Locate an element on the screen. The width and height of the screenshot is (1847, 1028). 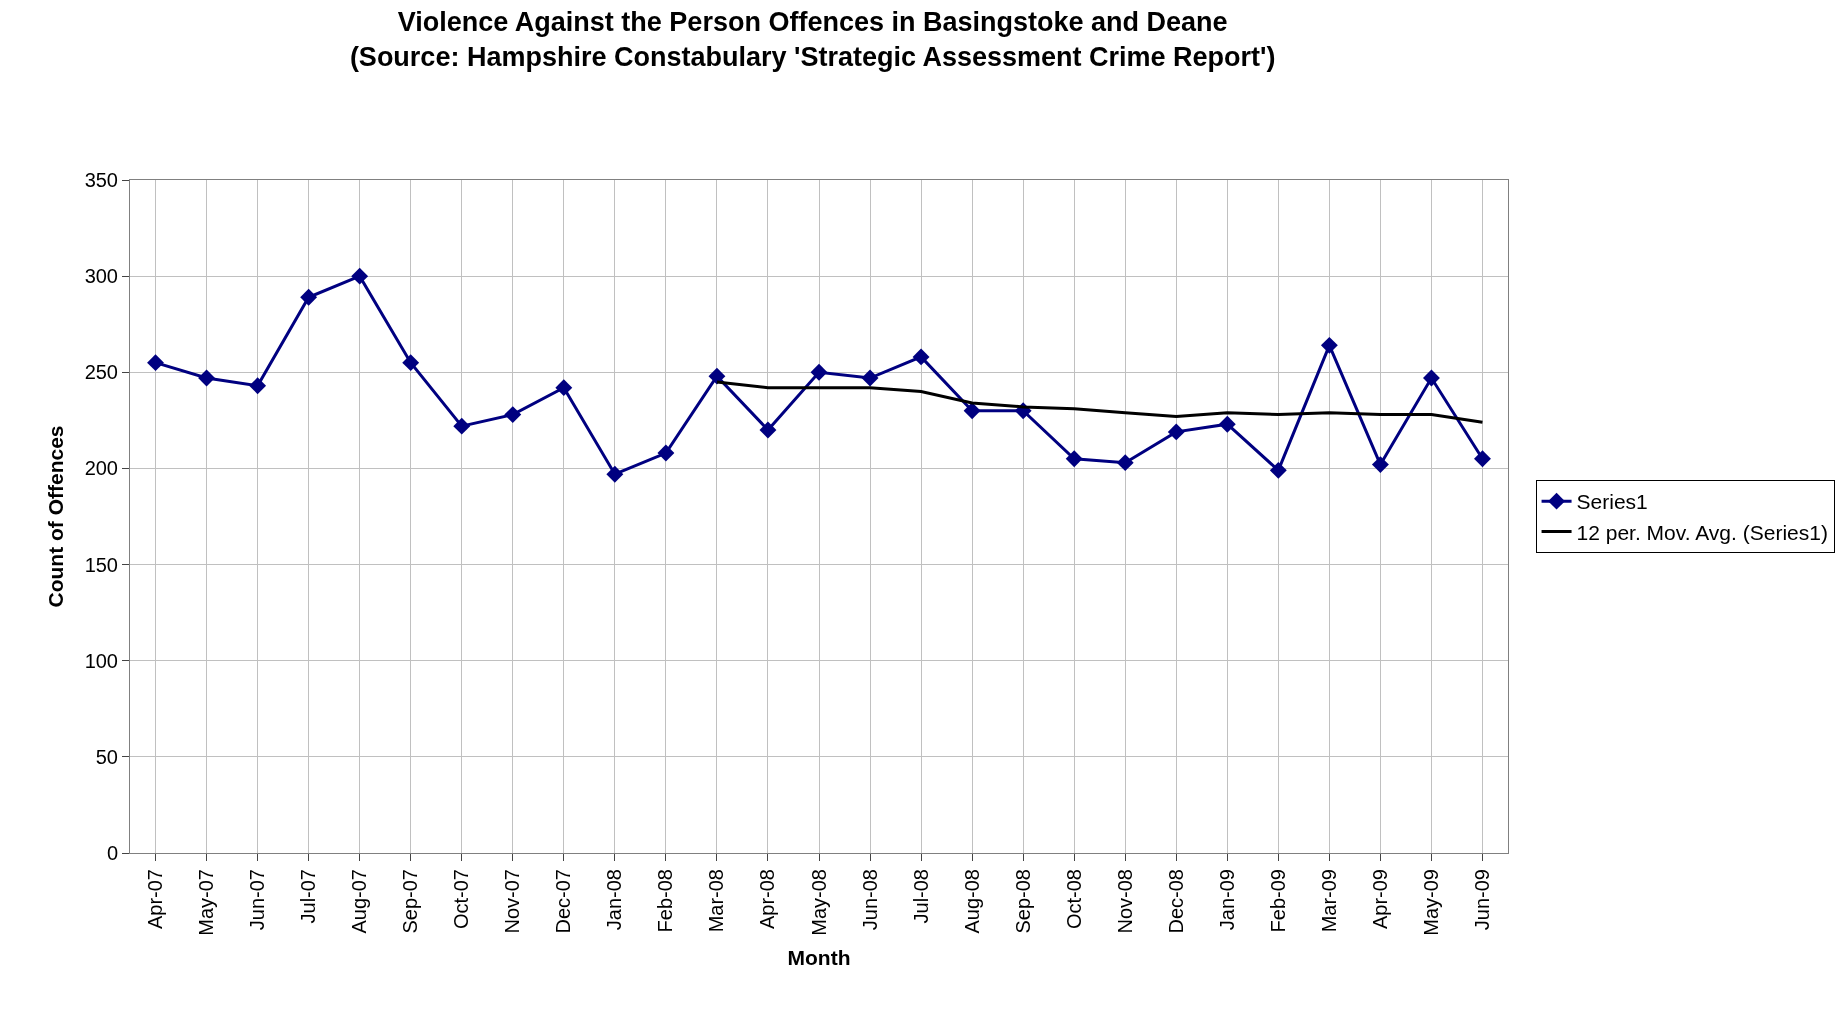
x-tick-label: Apr-07 is located at coordinates (155, 899).